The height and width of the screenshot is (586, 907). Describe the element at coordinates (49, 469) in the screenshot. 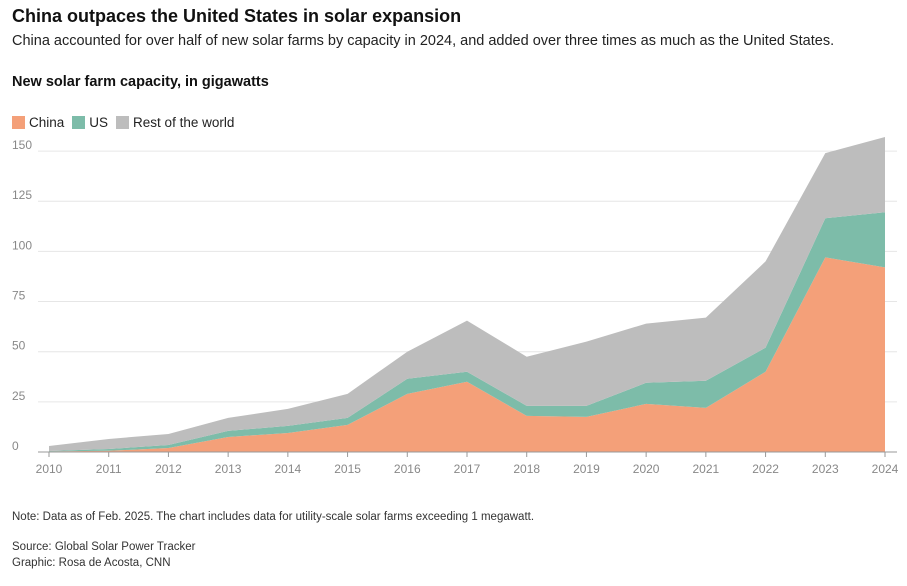

I see `x-tick-label-2010: 2010` at that location.